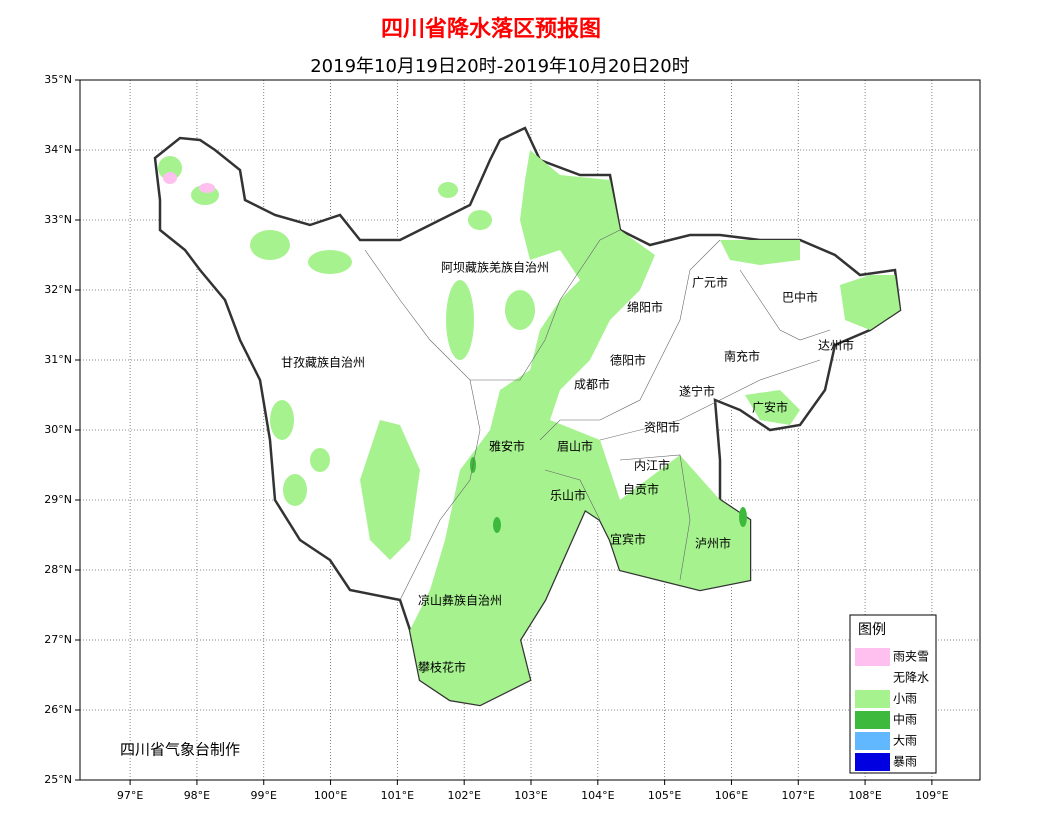 The height and width of the screenshot is (829, 1056). I want to click on sleet-areas, so click(189, 182).